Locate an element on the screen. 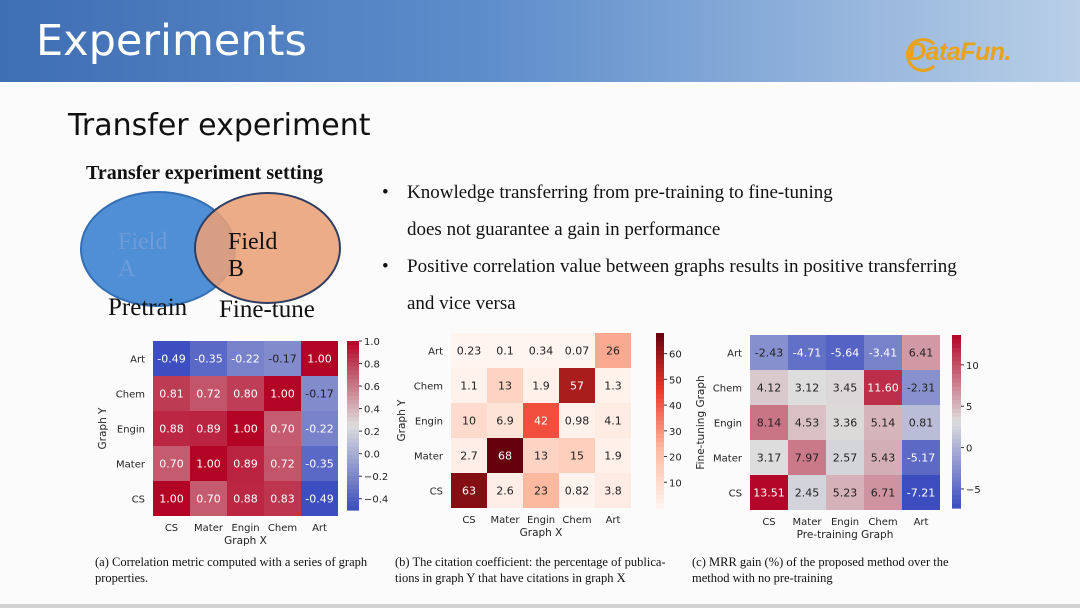 The image size is (1080, 608). heatmap-cell-label: 3.45 is located at coordinates (845, 388).